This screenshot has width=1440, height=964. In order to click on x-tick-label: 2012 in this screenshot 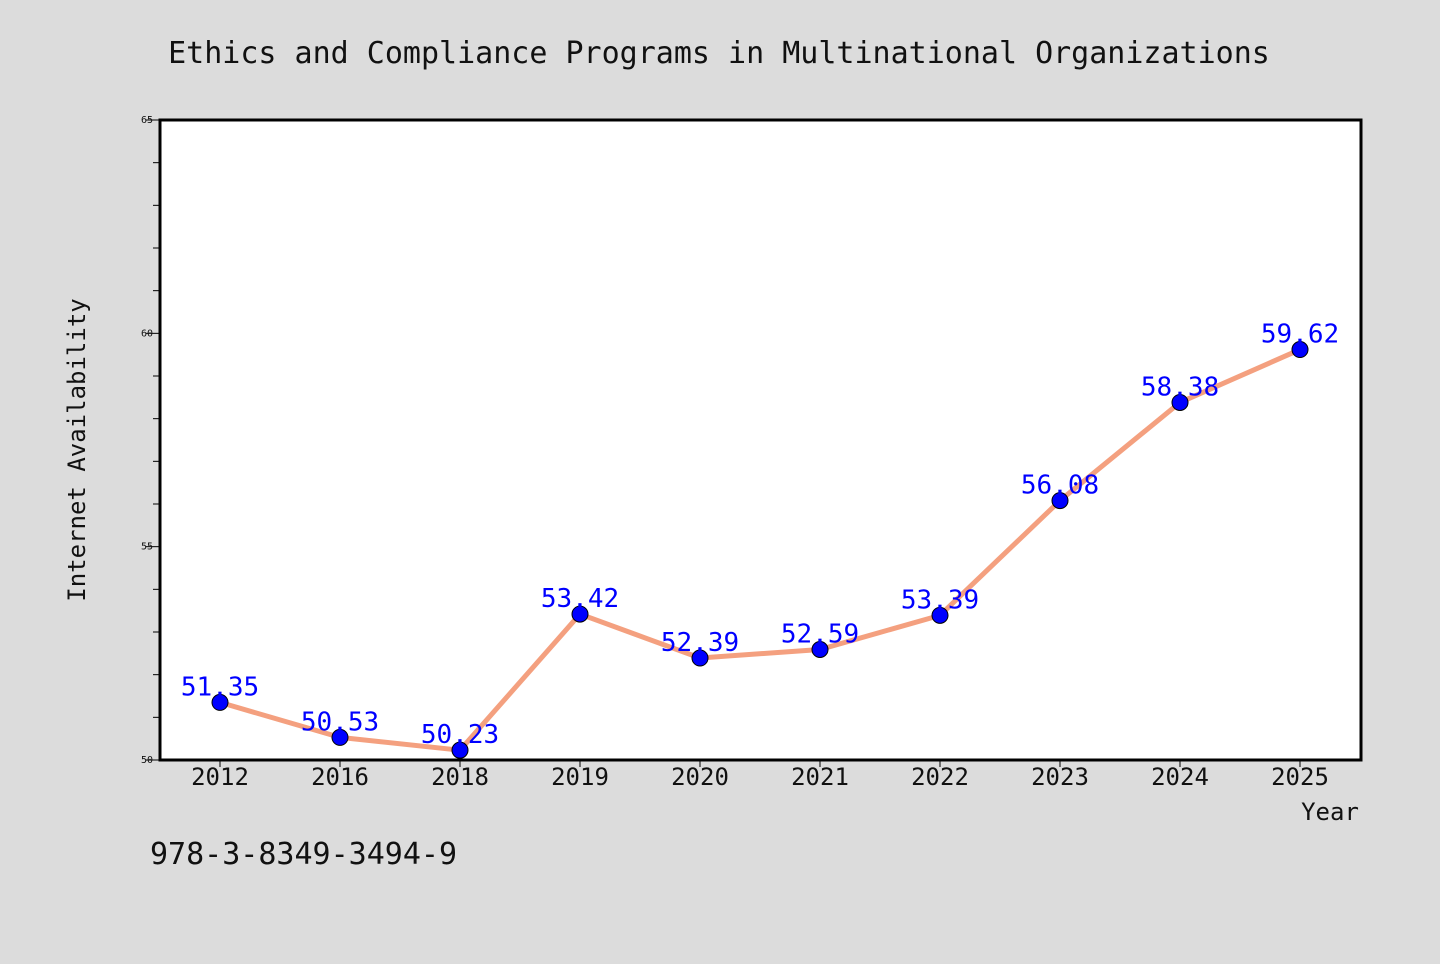, I will do `click(220, 777)`.